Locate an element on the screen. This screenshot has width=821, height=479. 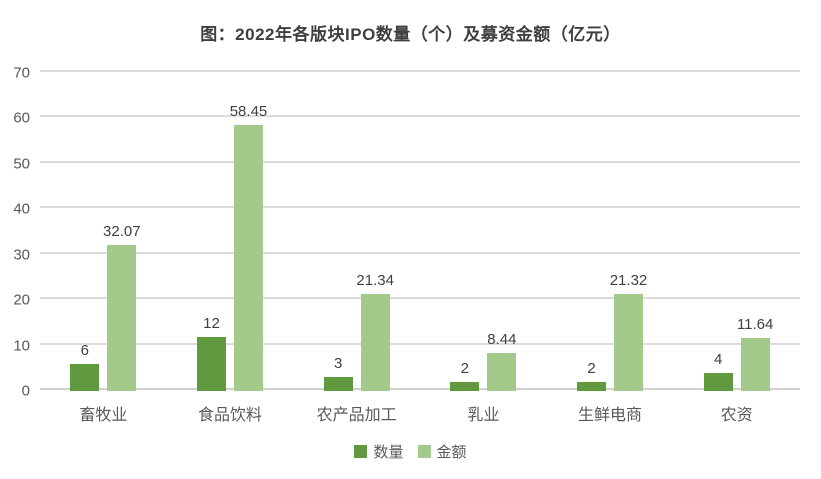
data-label: 11.64 is located at coordinates (755, 325).